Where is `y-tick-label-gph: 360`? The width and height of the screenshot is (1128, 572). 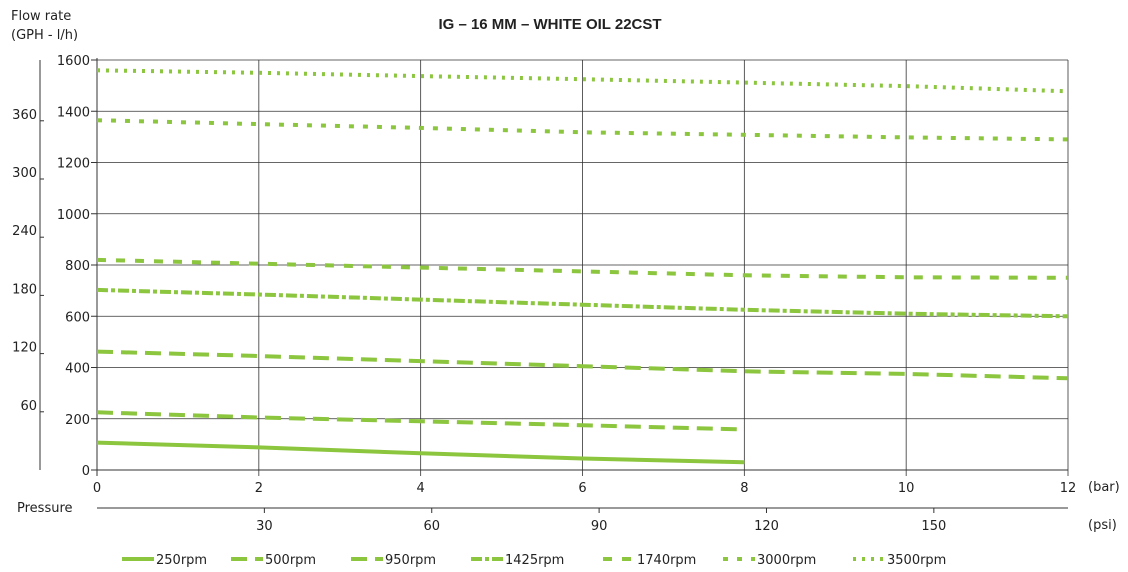 y-tick-label-gph: 360 is located at coordinates (24, 115).